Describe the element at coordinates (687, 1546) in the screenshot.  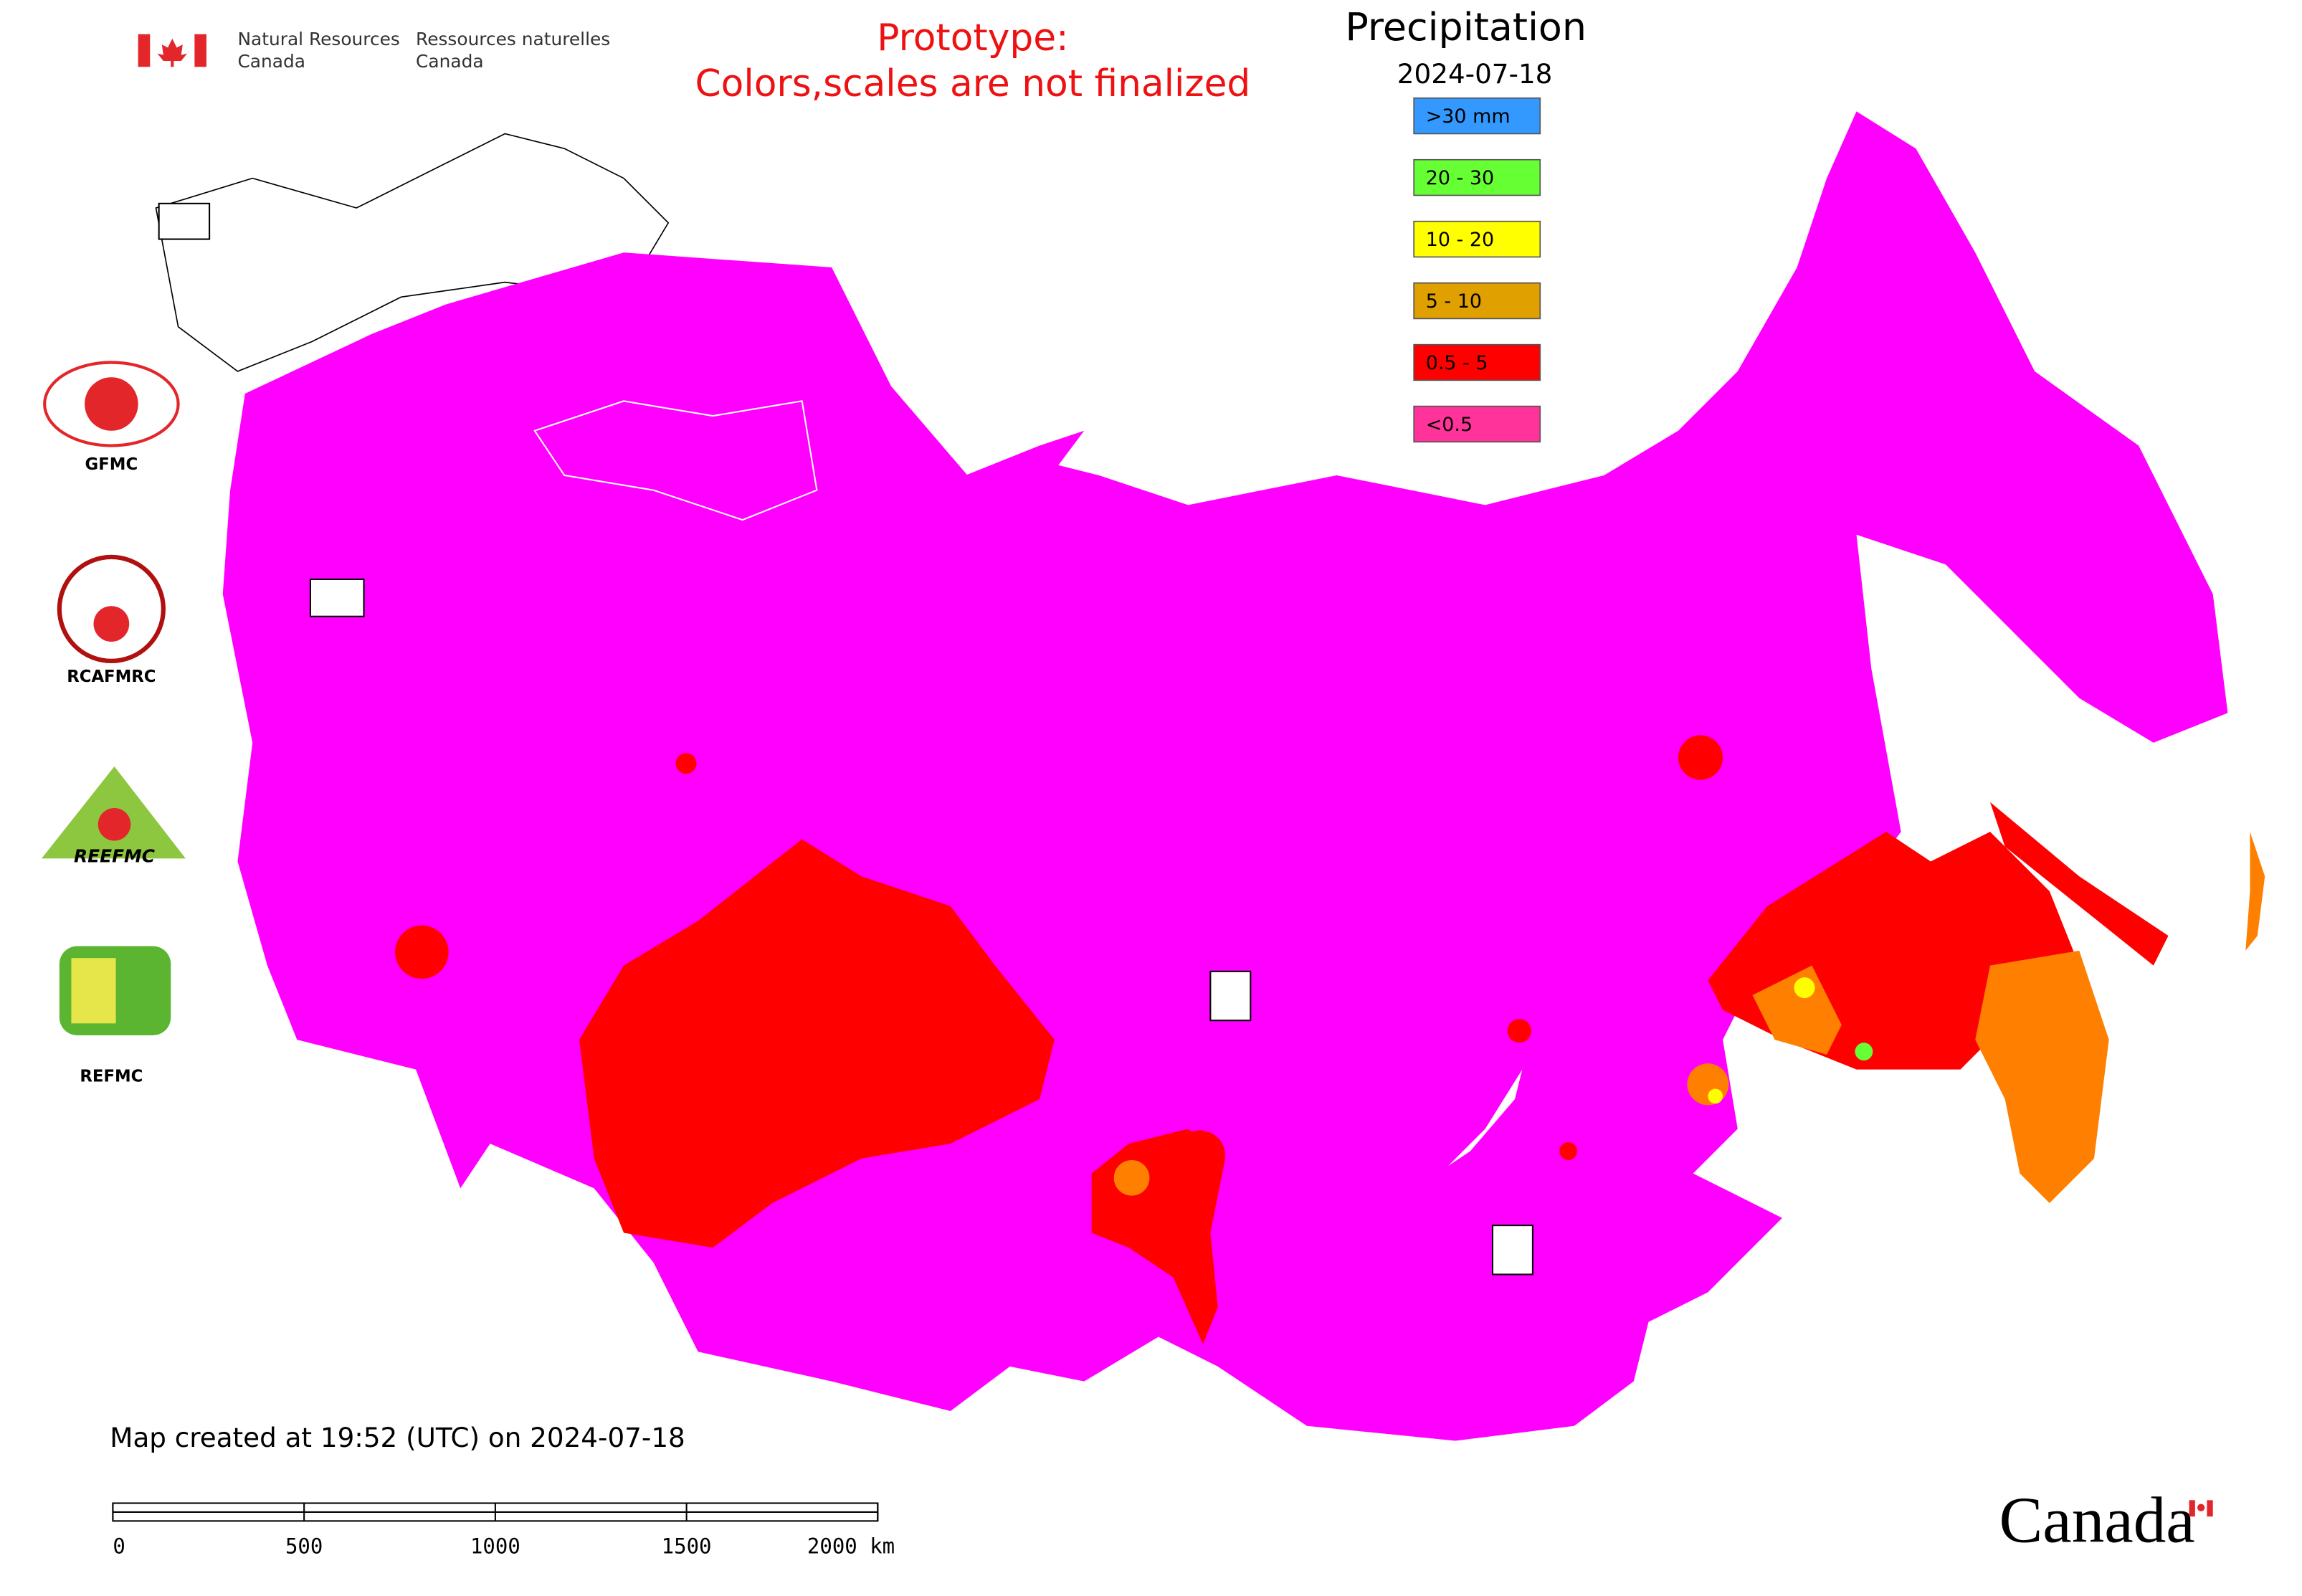
I see `scale-label: 1500` at that location.